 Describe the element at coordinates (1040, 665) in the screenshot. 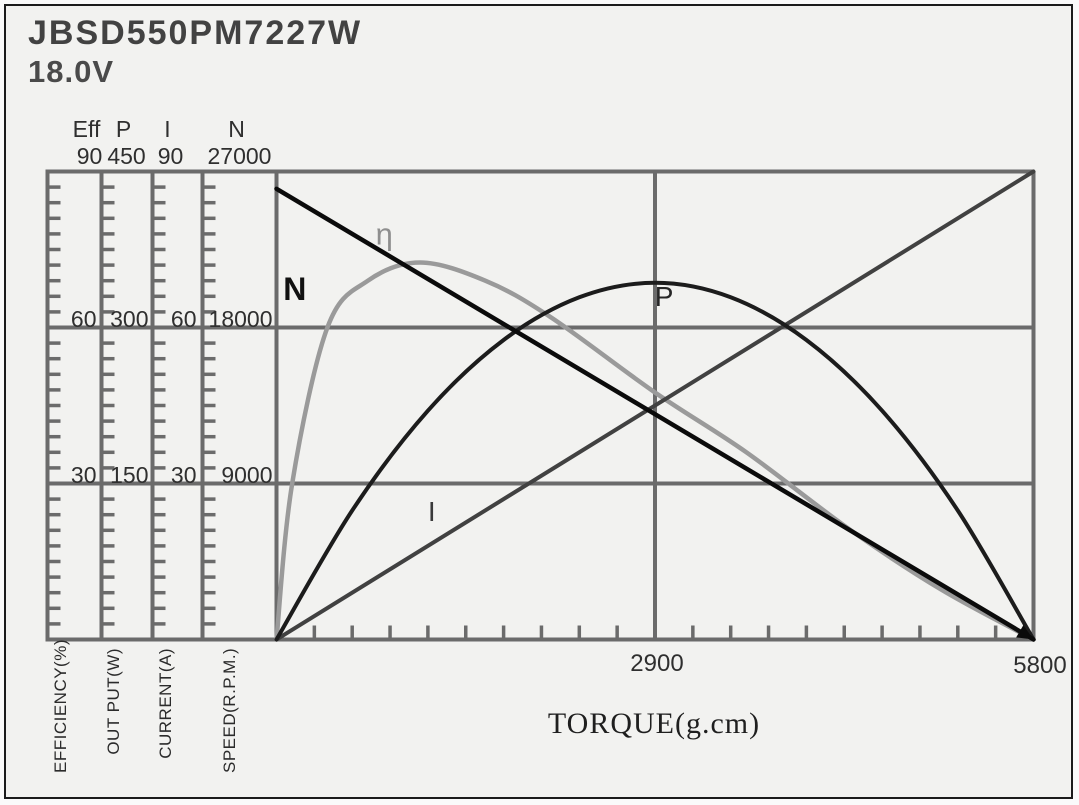

I see `x-tick-label-5800: 5800` at that location.